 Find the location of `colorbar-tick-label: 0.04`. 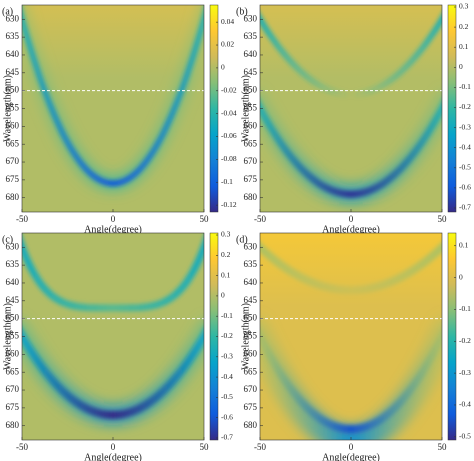

colorbar-tick-label: 0.04 is located at coordinates (227, 21).